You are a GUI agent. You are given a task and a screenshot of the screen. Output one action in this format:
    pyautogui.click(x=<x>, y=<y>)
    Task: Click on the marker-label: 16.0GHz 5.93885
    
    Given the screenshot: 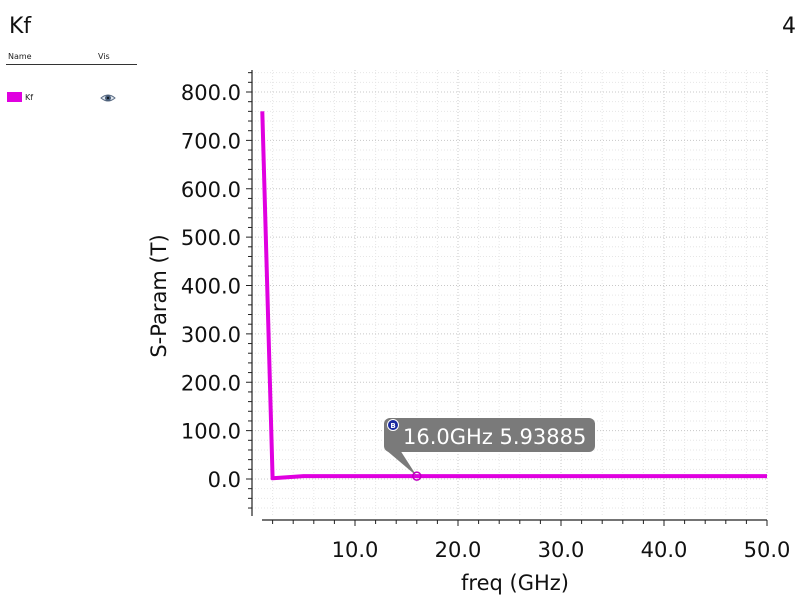 What is the action you would take?
    pyautogui.click(x=494, y=437)
    